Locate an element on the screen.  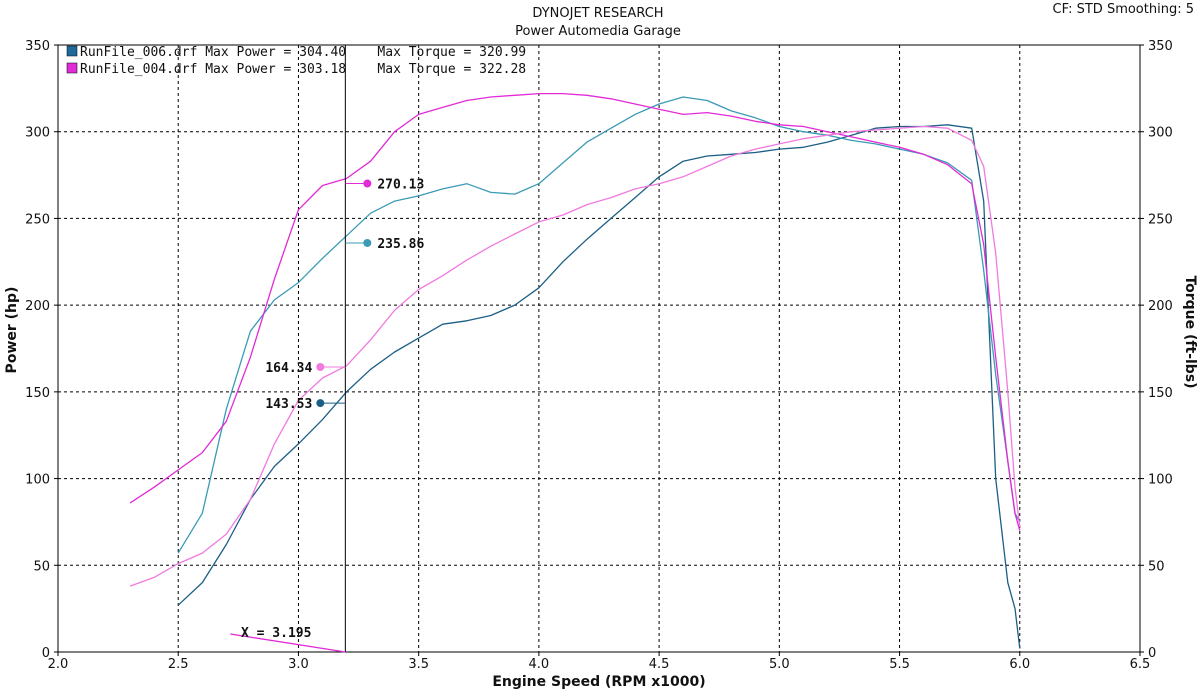
y-tick-label-right: 0 is located at coordinates (1152, 653).